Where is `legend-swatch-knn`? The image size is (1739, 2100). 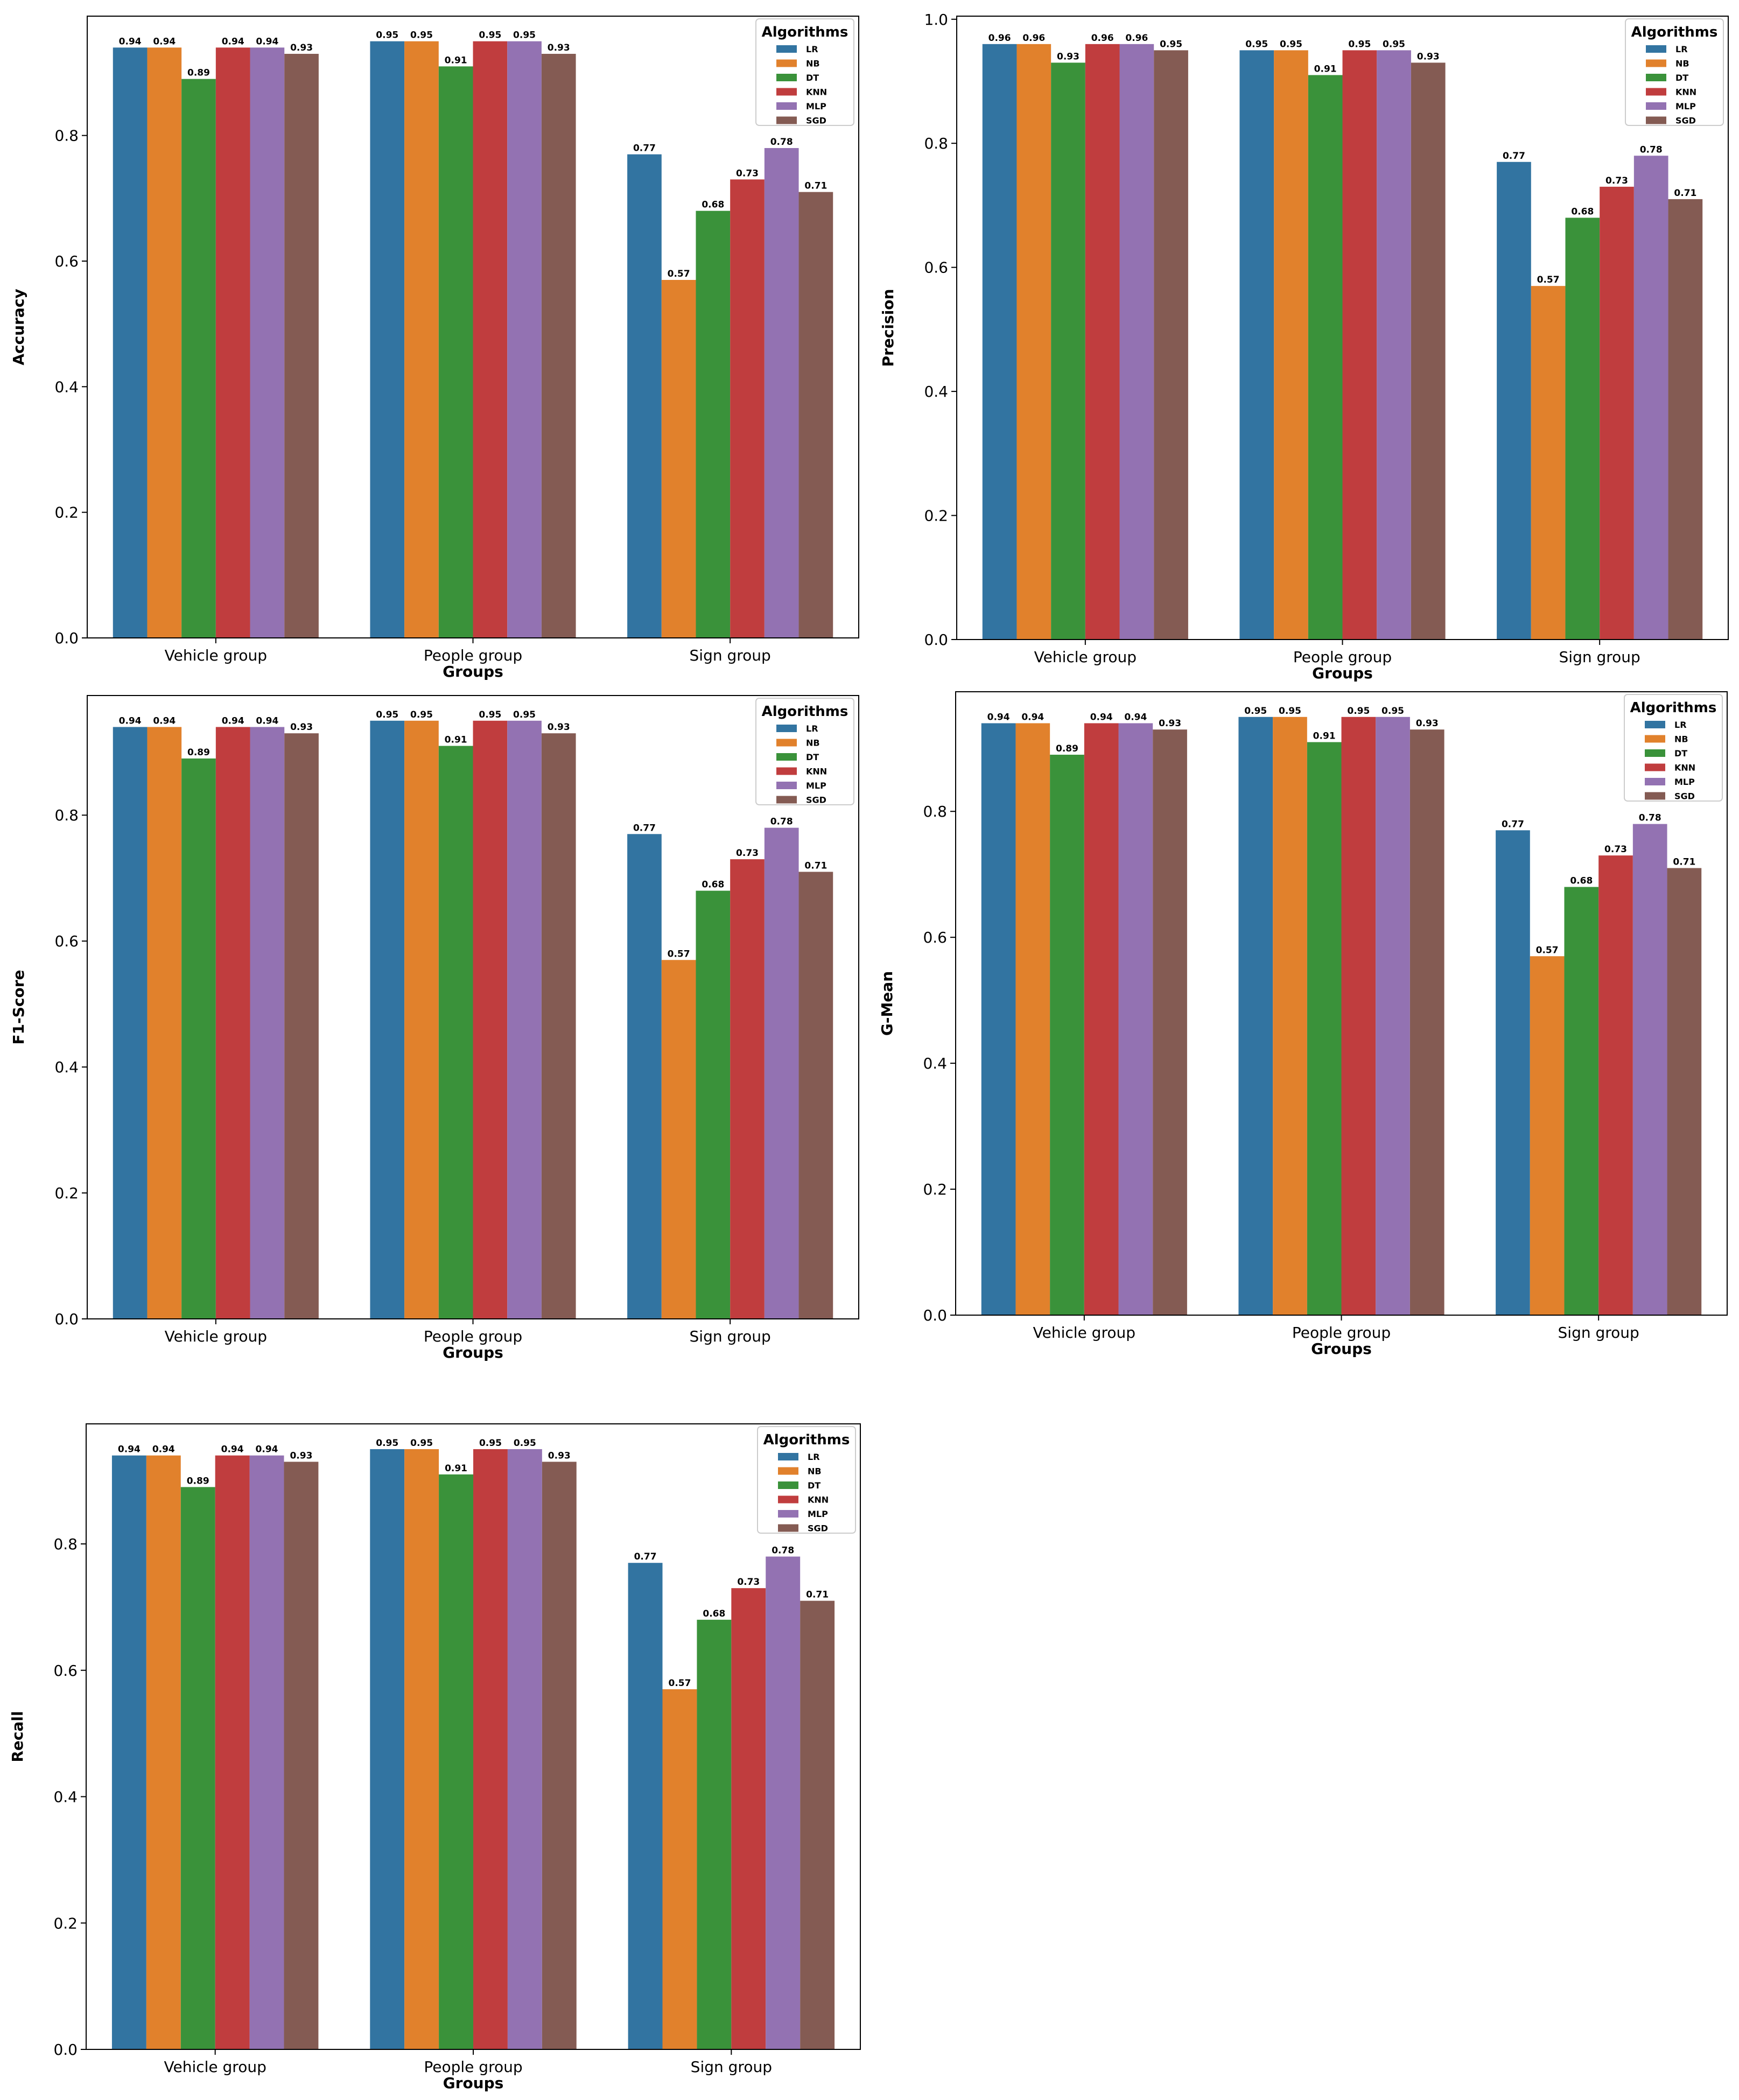 legend-swatch-knn is located at coordinates (788, 1500).